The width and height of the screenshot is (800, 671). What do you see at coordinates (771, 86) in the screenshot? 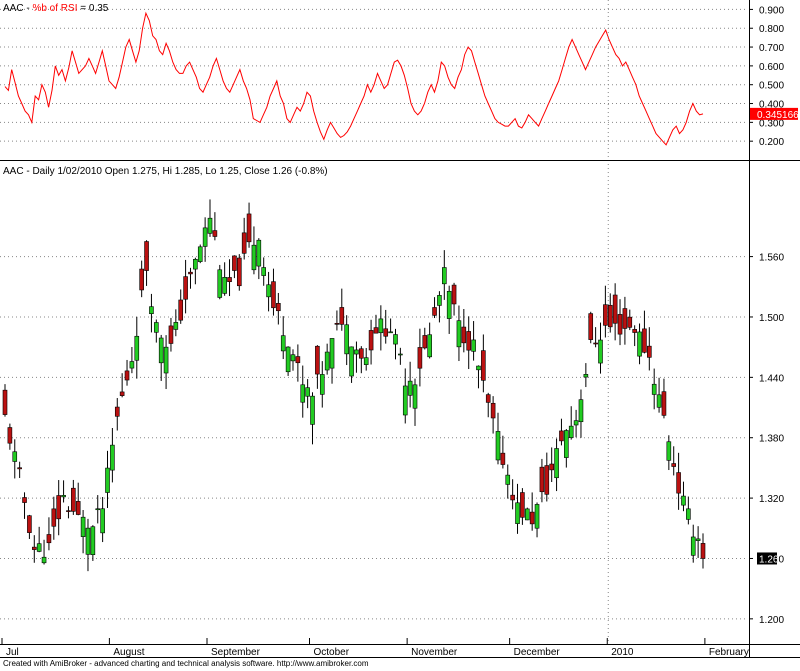
I see `rsi-tick-label: 0.500` at bounding box center [771, 86].